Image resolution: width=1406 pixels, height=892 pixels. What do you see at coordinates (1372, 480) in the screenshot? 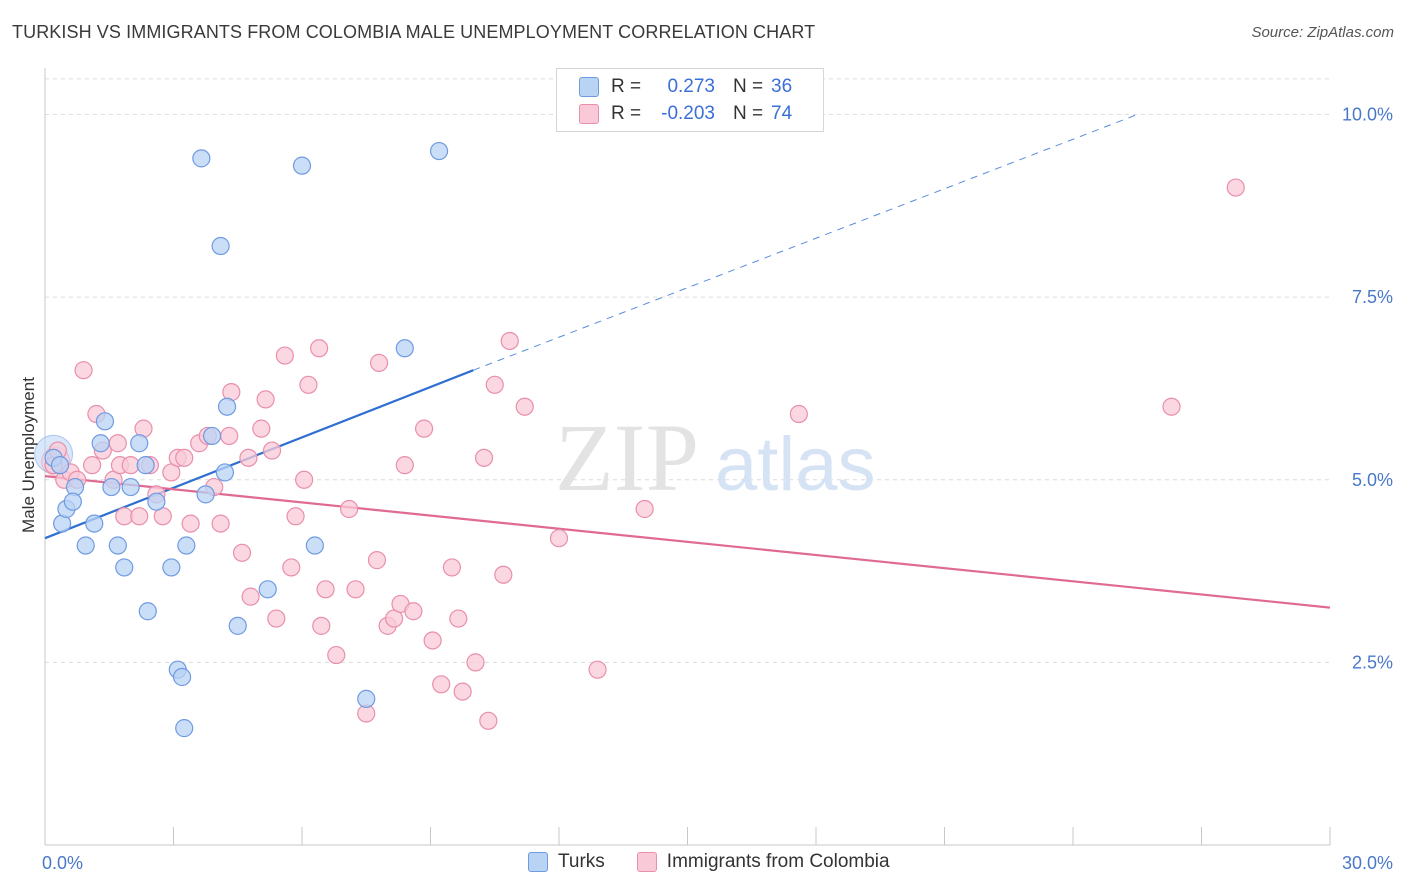
I see `y-tick-label: 5.0%` at bounding box center [1372, 480].